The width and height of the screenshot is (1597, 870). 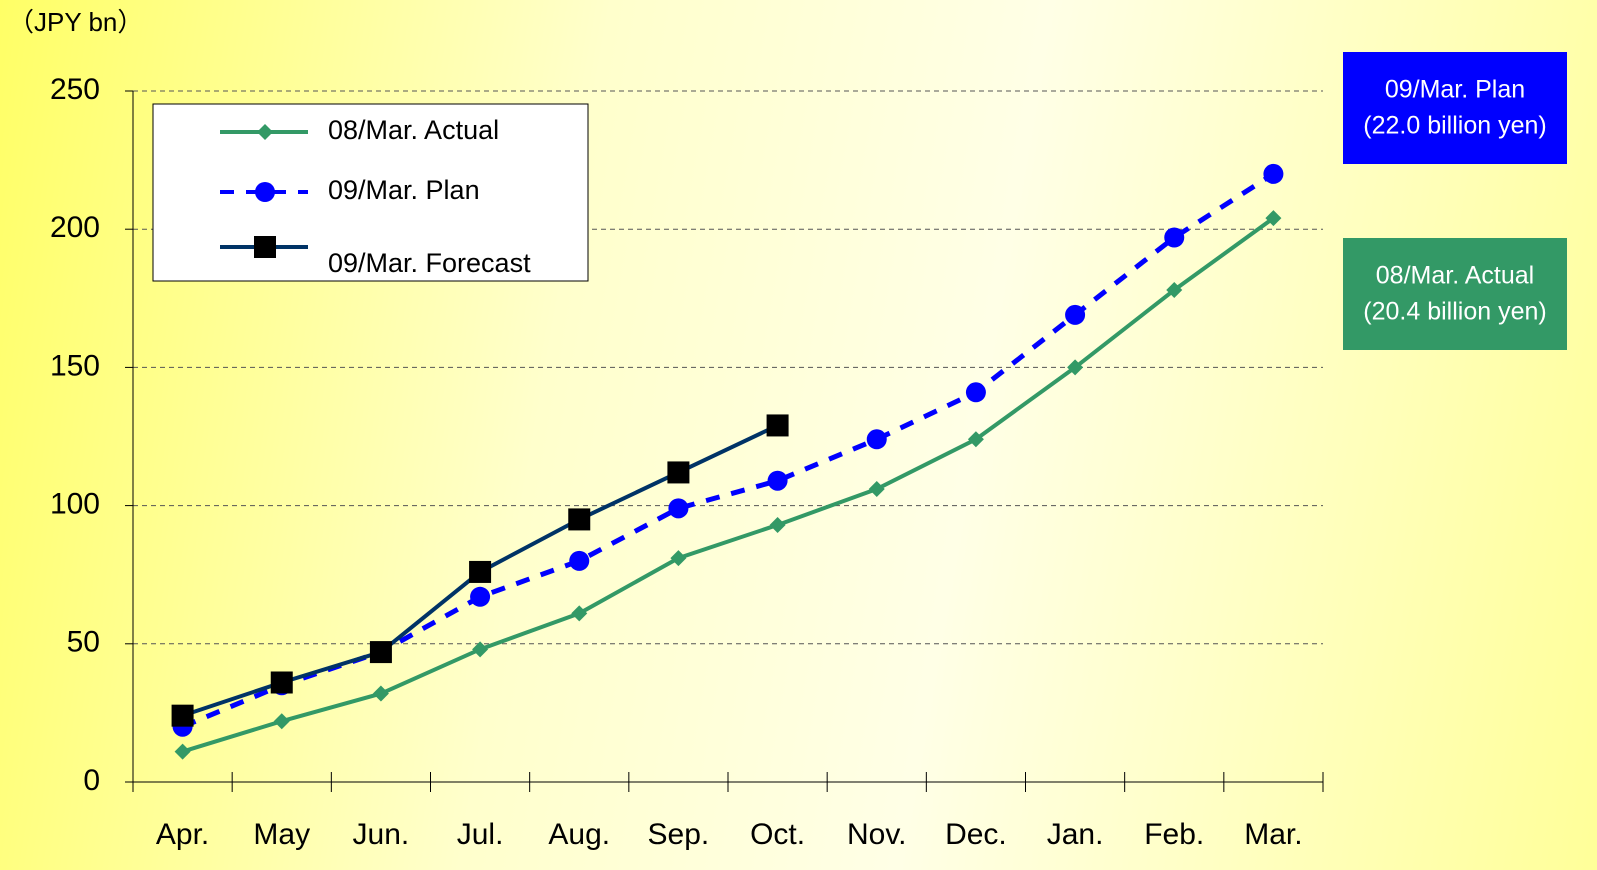 I want to click on y-tick-label: 0, so click(x=91, y=780).